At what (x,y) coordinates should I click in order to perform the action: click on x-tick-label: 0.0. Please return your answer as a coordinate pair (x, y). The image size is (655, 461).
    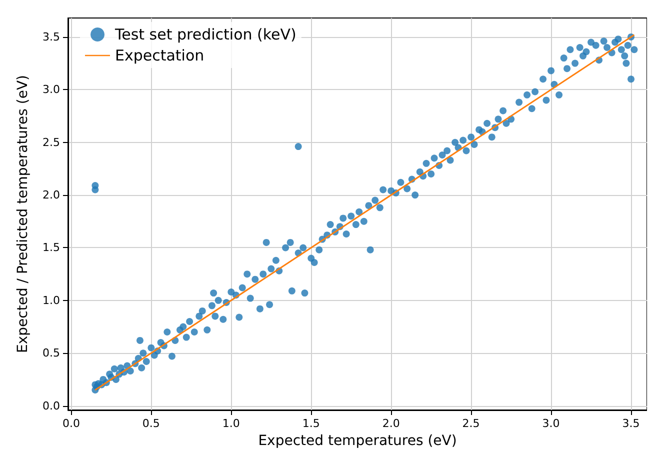
    Looking at the image, I should click on (71, 423).